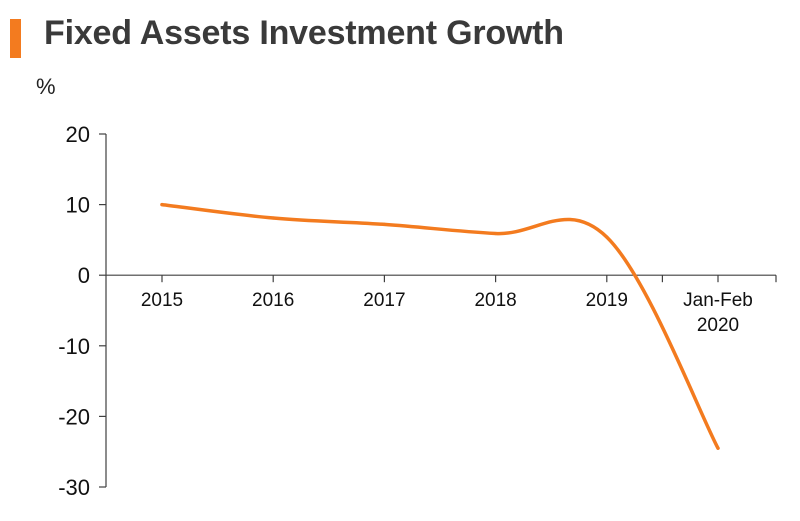  Describe the element at coordinates (74, 416) in the screenshot. I see `y-tick-label: -20` at that location.